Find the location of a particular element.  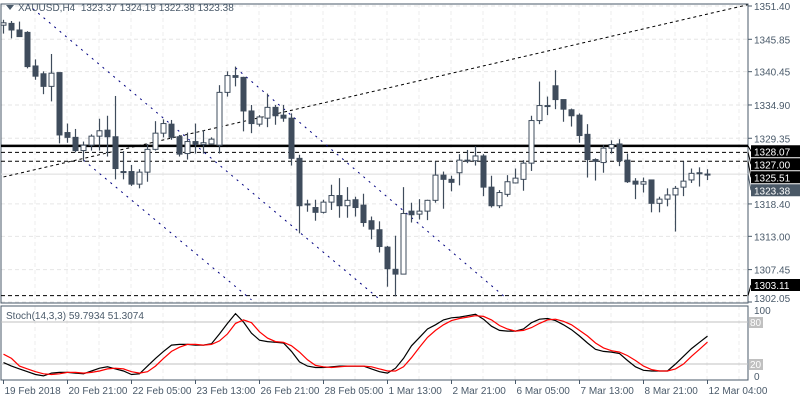

channel-lower is located at coordinates (167, 230).